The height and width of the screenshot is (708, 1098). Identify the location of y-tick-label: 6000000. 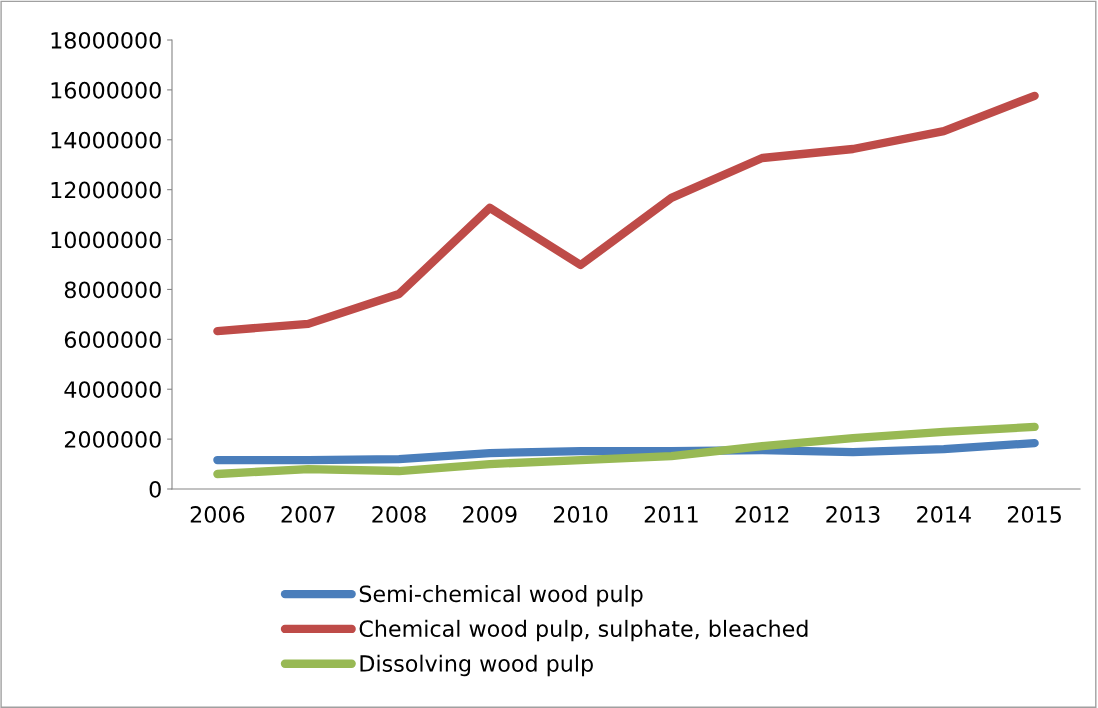
(112, 340).